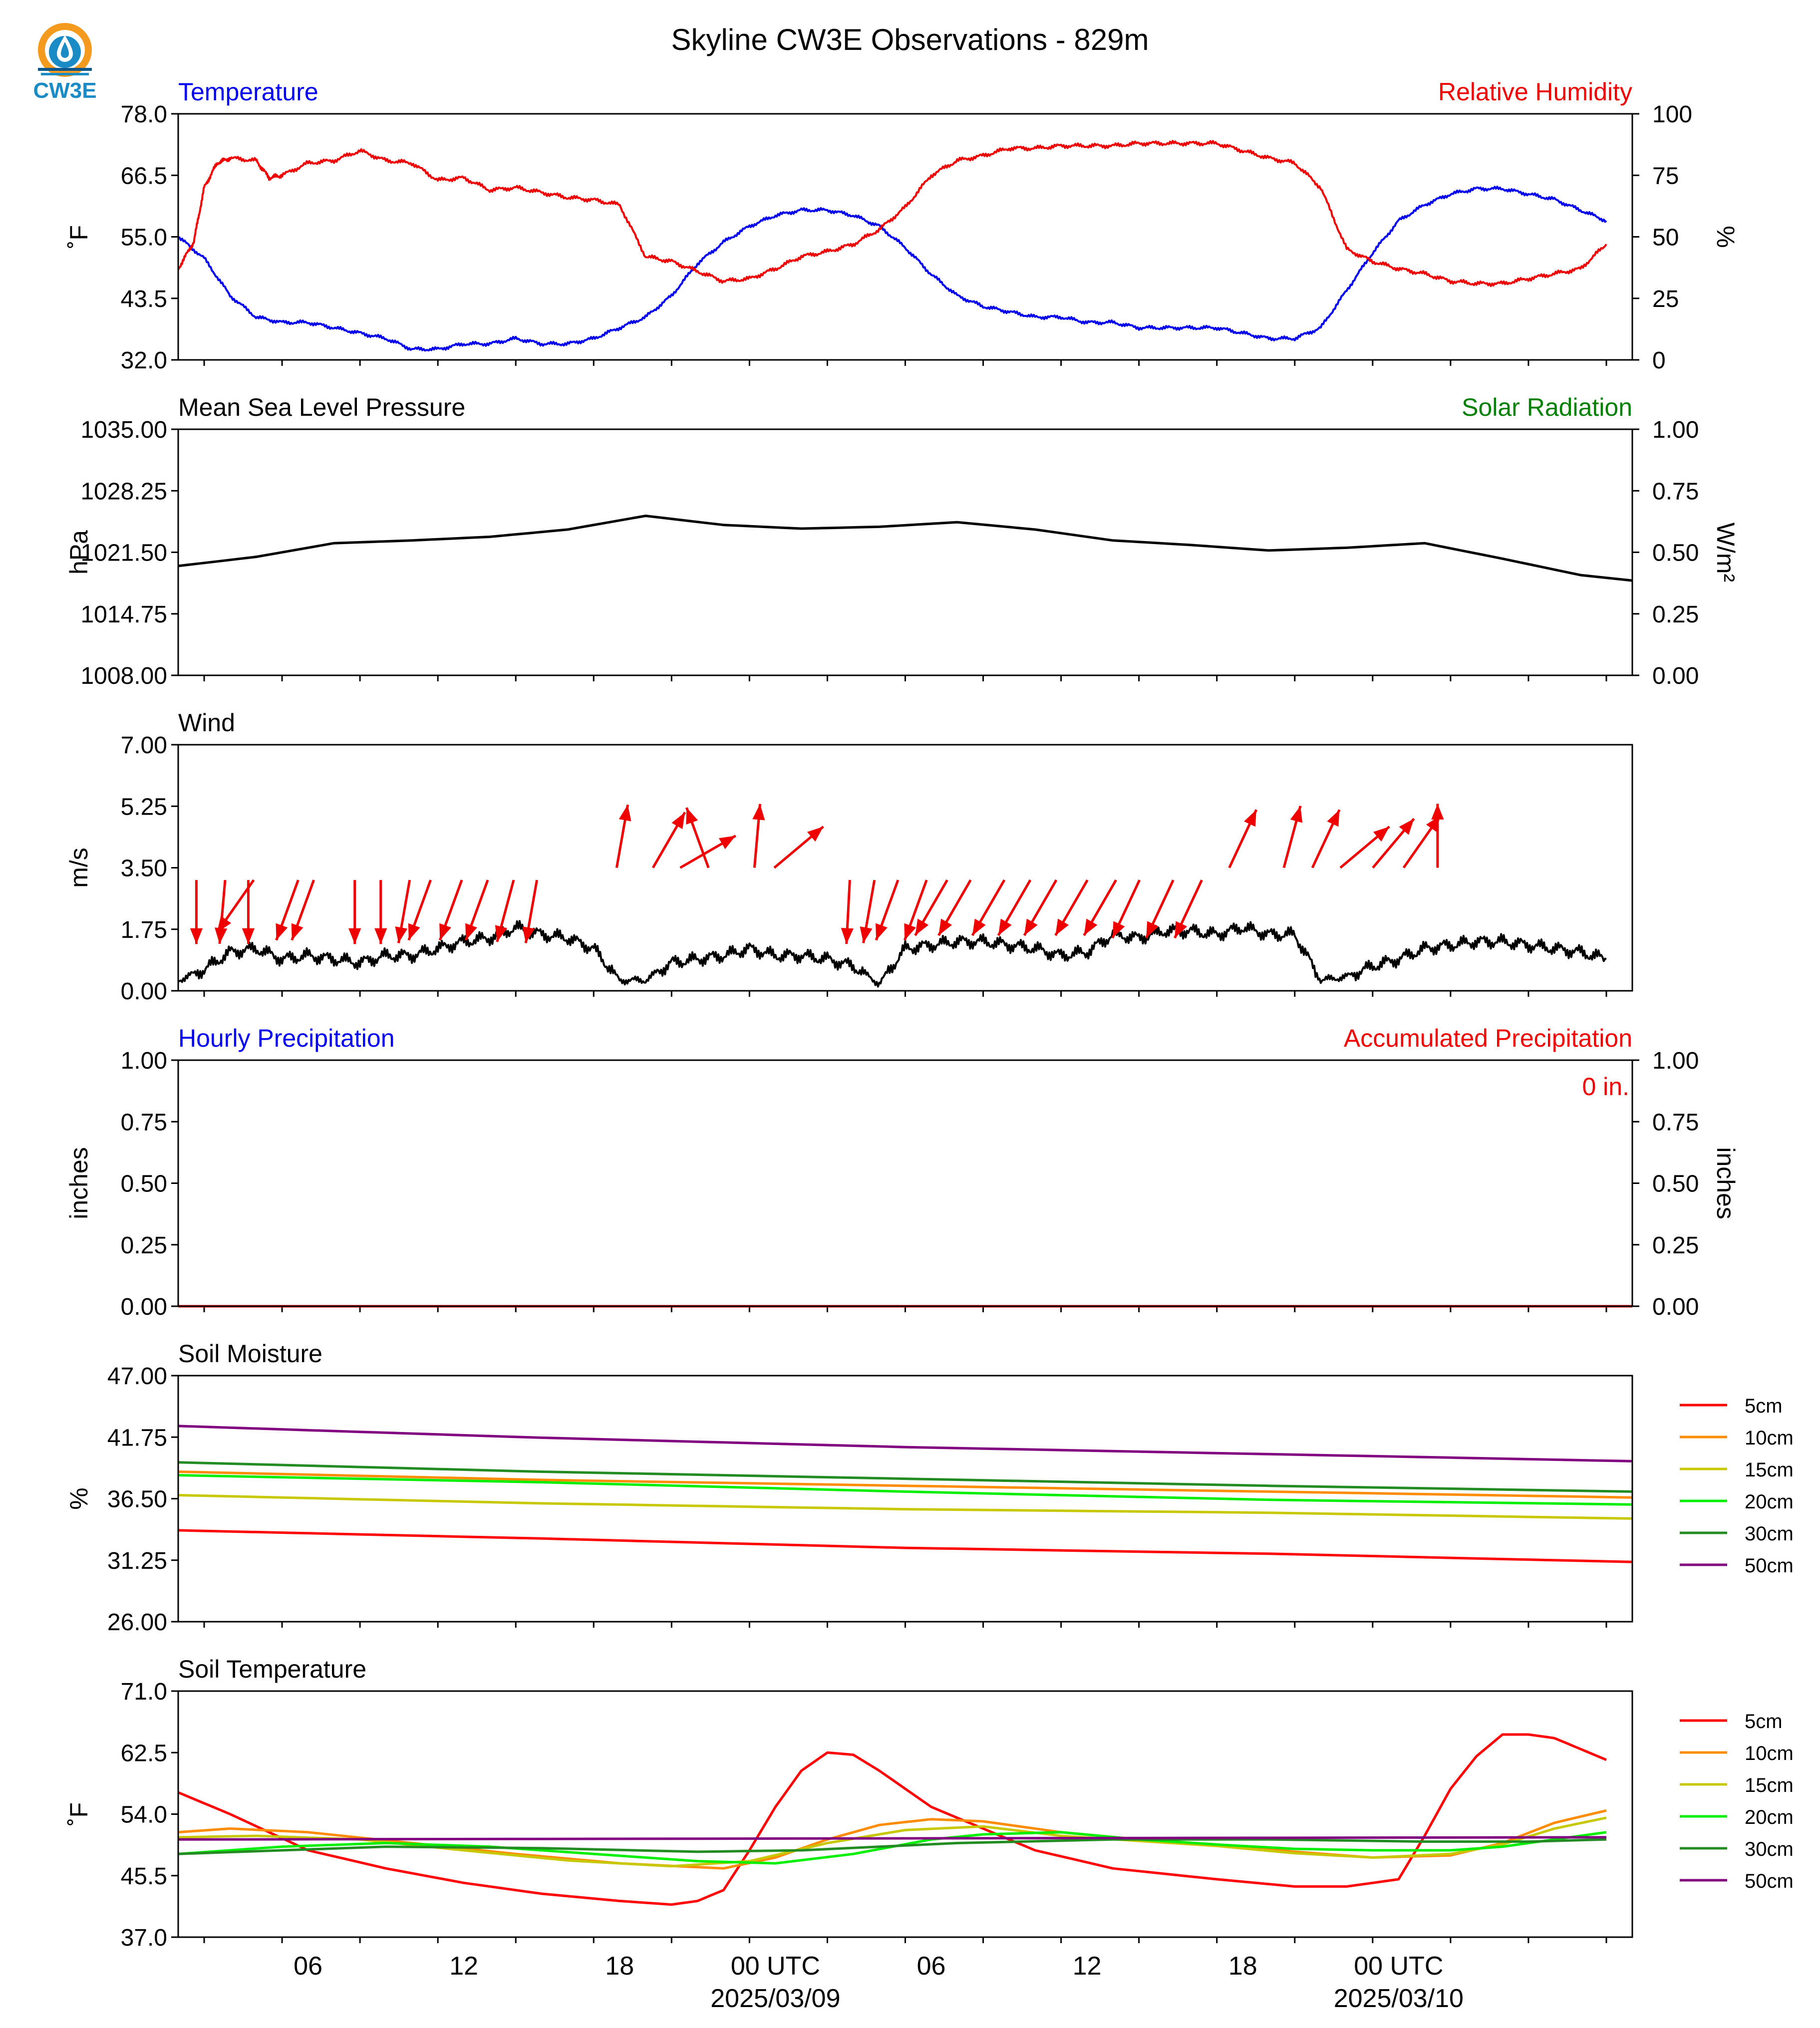 The image size is (1820, 2028). Describe the element at coordinates (1737, 1438) in the screenshot. I see `legend-item: 10cm` at that location.